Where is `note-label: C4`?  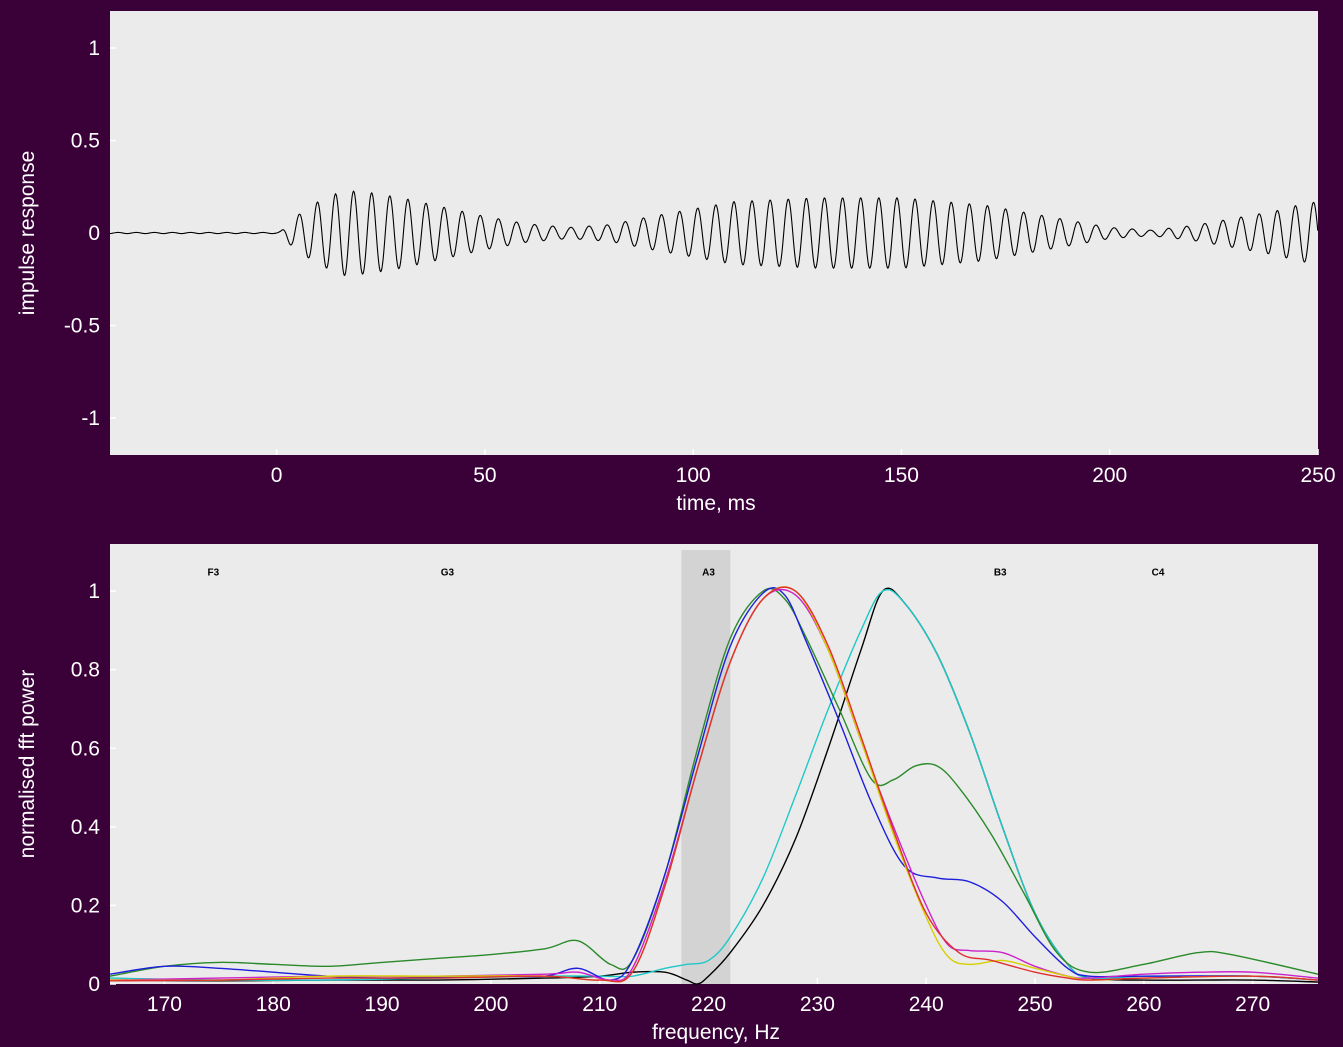 note-label: C4 is located at coordinates (1158, 573).